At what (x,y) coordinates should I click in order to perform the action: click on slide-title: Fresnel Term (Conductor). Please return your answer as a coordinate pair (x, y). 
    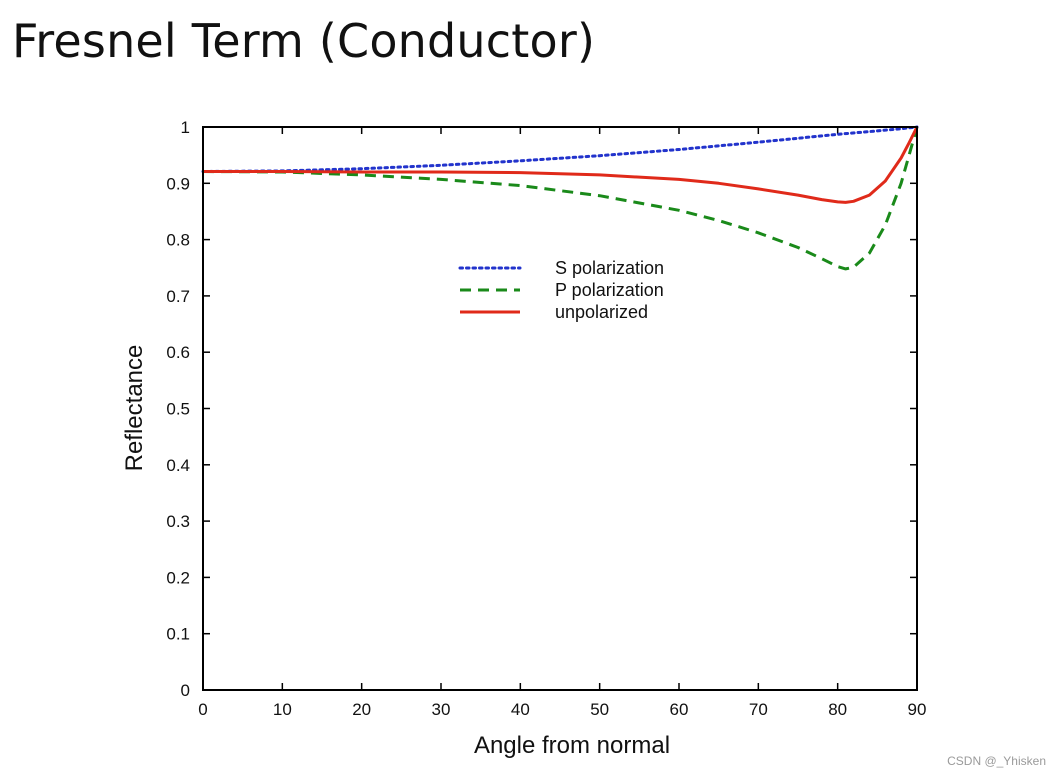
    Looking at the image, I should click on (304, 41).